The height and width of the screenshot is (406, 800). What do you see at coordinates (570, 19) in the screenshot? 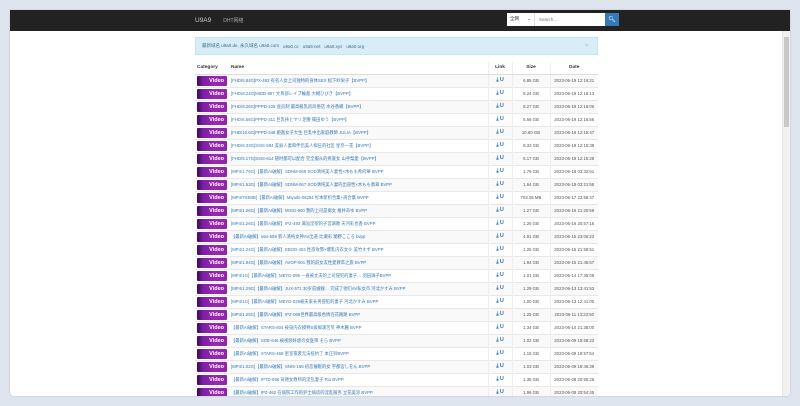
I see `search-input` at bounding box center [570, 19].